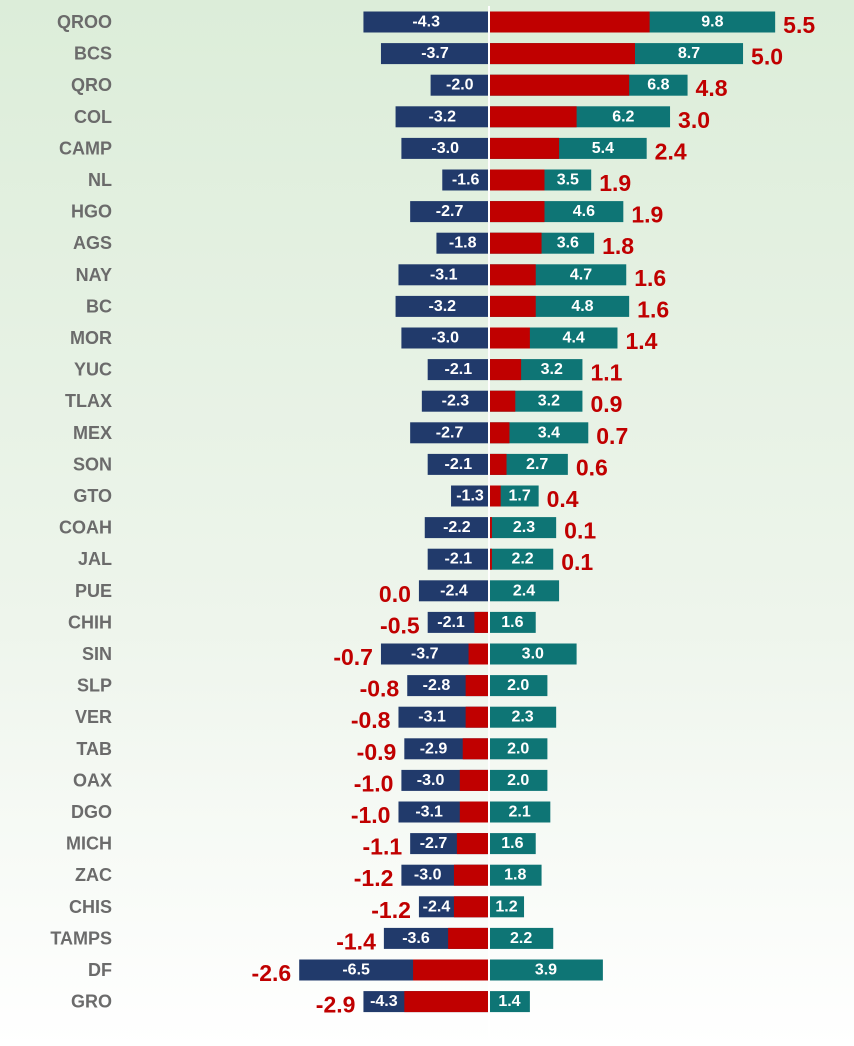  Describe the element at coordinates (371, 815) in the screenshot. I see `net-label: -1.0` at that location.